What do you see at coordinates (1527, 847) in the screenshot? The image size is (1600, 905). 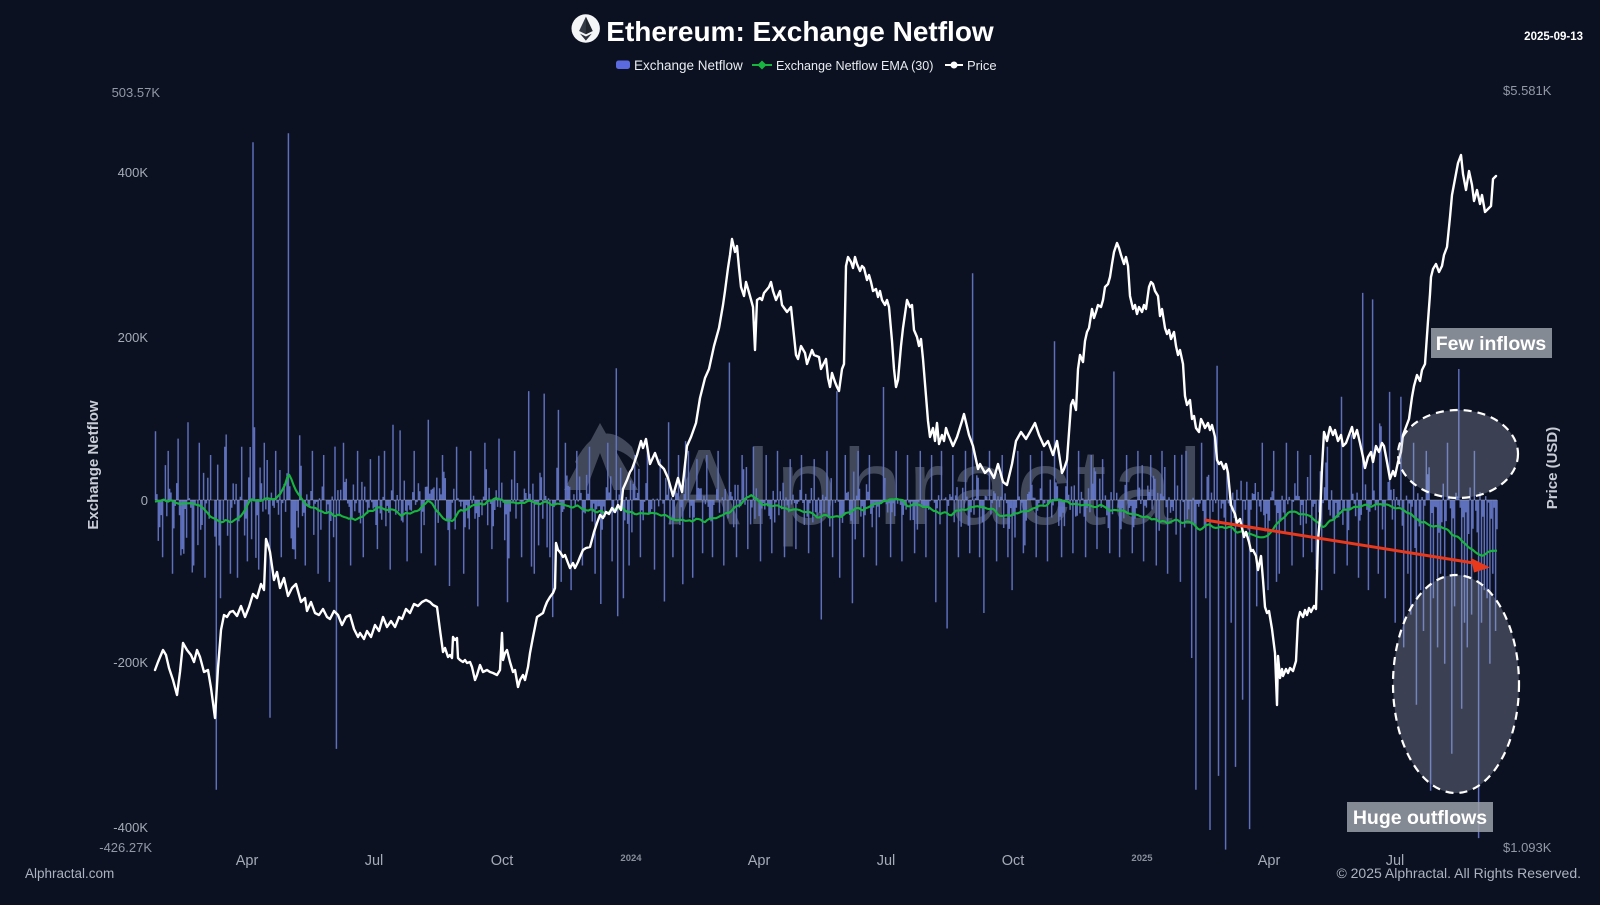 I see `svg-text: $1.093K` at bounding box center [1527, 847].